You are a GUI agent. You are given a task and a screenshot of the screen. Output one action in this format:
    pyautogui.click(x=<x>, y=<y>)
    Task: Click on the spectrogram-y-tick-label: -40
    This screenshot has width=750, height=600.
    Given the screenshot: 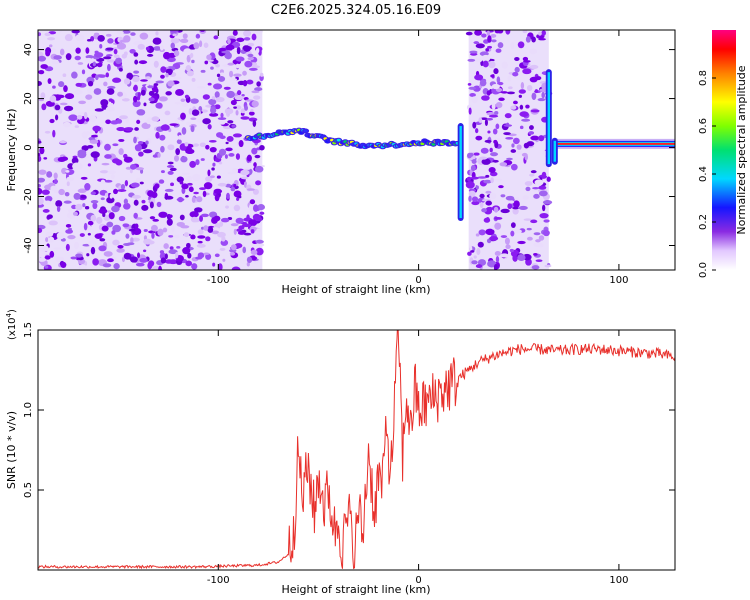 What is the action you would take?
    pyautogui.click(x=28, y=245)
    